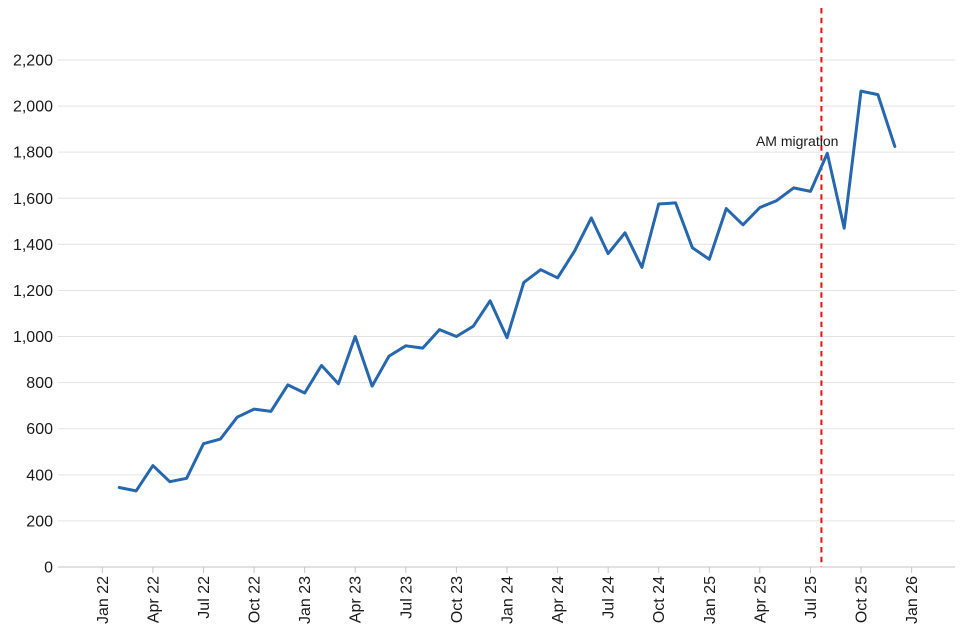 The image size is (960, 640). I want to click on x-axis-tick-label: Jul 22, so click(204, 597).